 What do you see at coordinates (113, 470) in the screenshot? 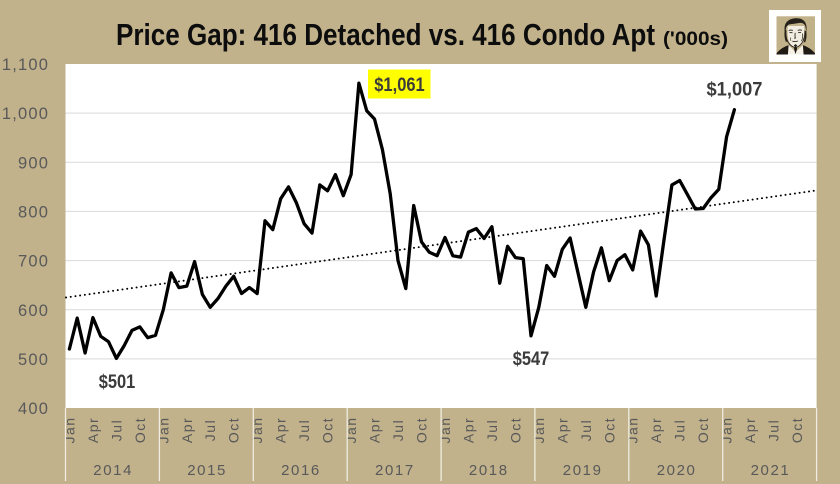
I see `svg-text: 2014` at bounding box center [113, 470].